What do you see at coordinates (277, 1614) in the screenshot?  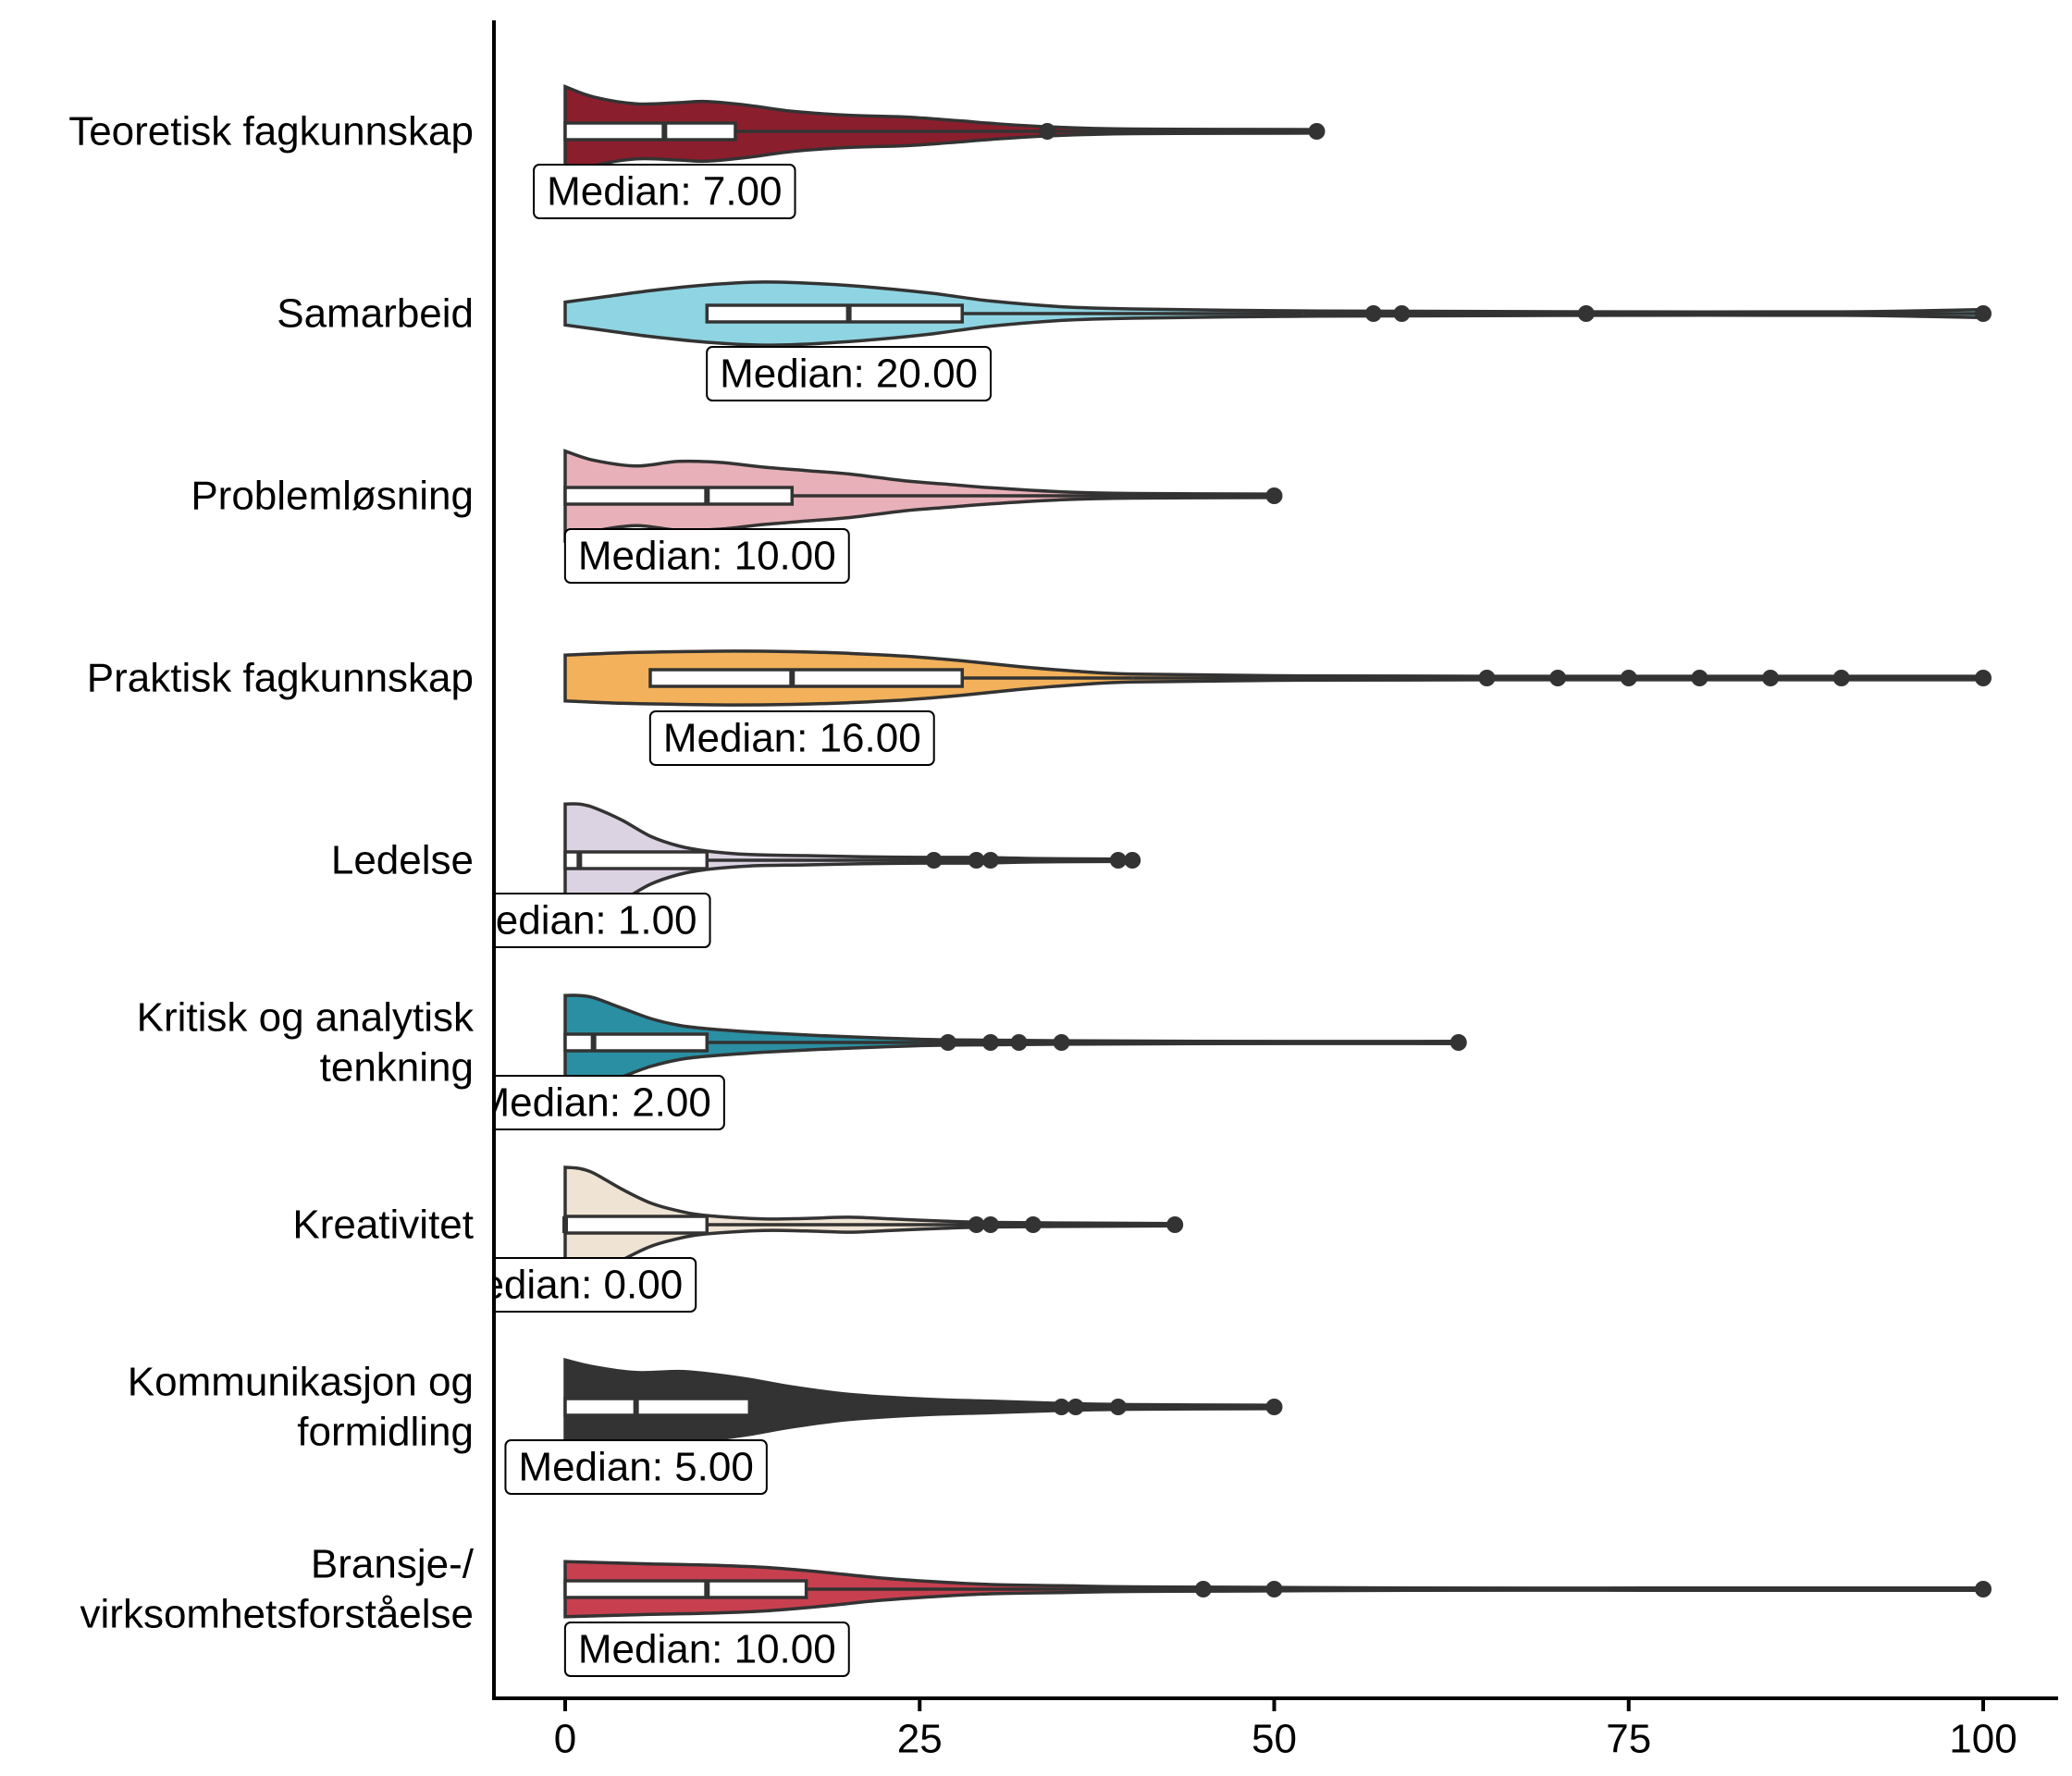 I see `category-label: virksomhetsforståelse` at bounding box center [277, 1614].